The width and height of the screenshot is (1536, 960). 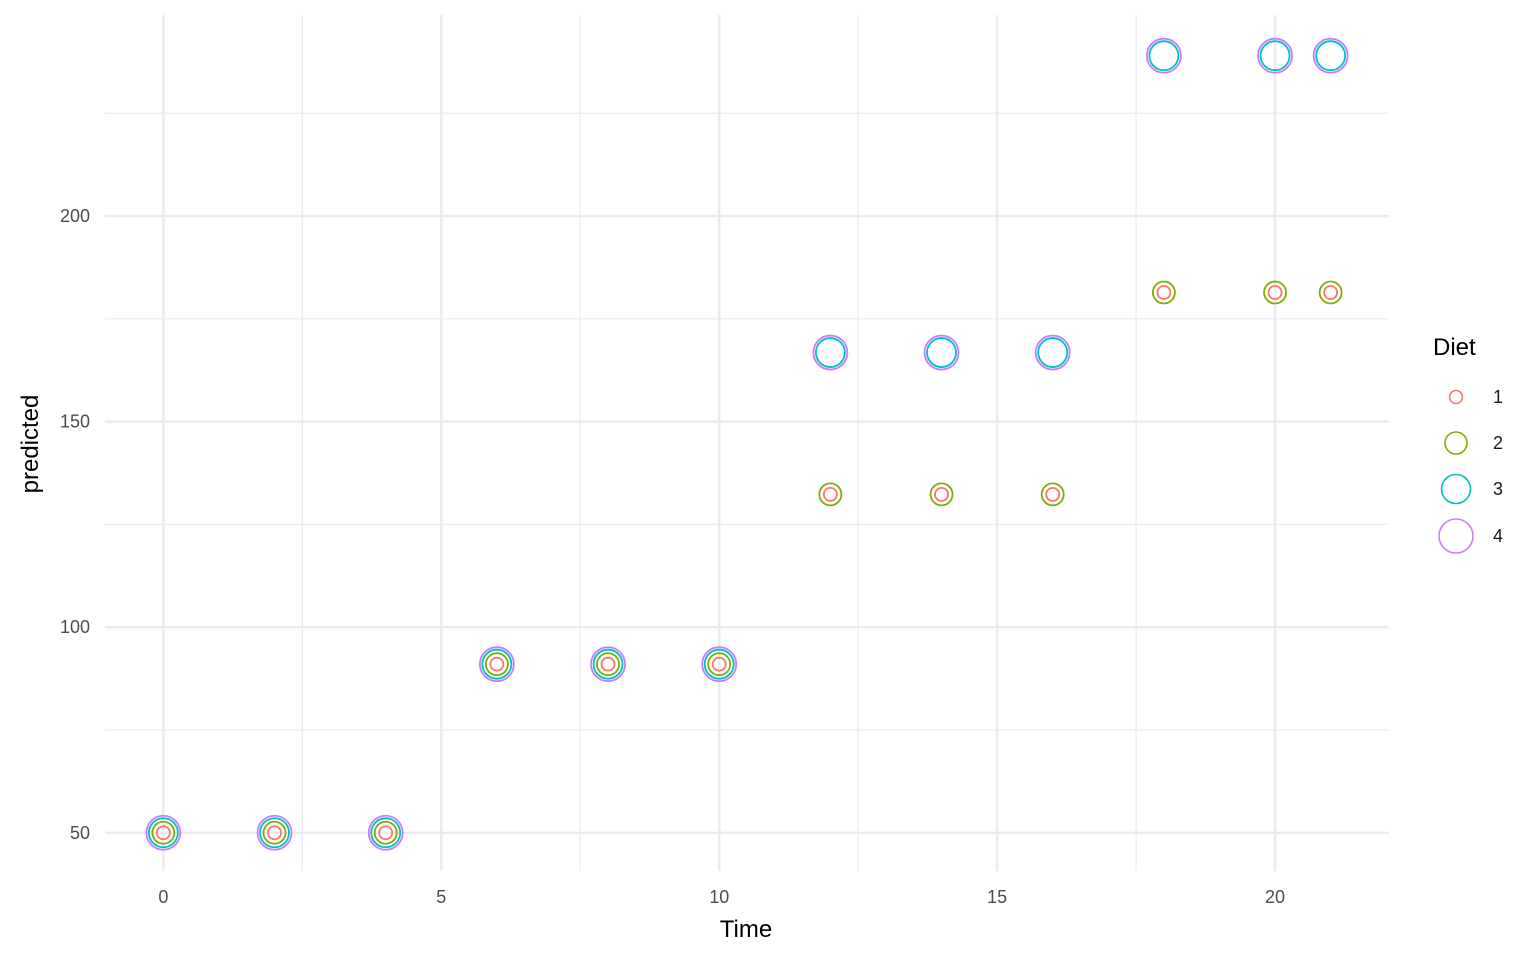 I want to click on x-tick-label: 15, so click(x=997, y=897).